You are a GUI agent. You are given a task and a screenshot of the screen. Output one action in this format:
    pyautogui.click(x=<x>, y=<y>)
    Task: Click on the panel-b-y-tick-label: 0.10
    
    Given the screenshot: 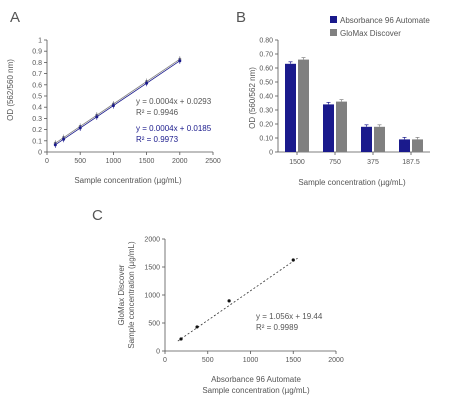 What is the action you would take?
    pyautogui.click(x=266, y=139)
    